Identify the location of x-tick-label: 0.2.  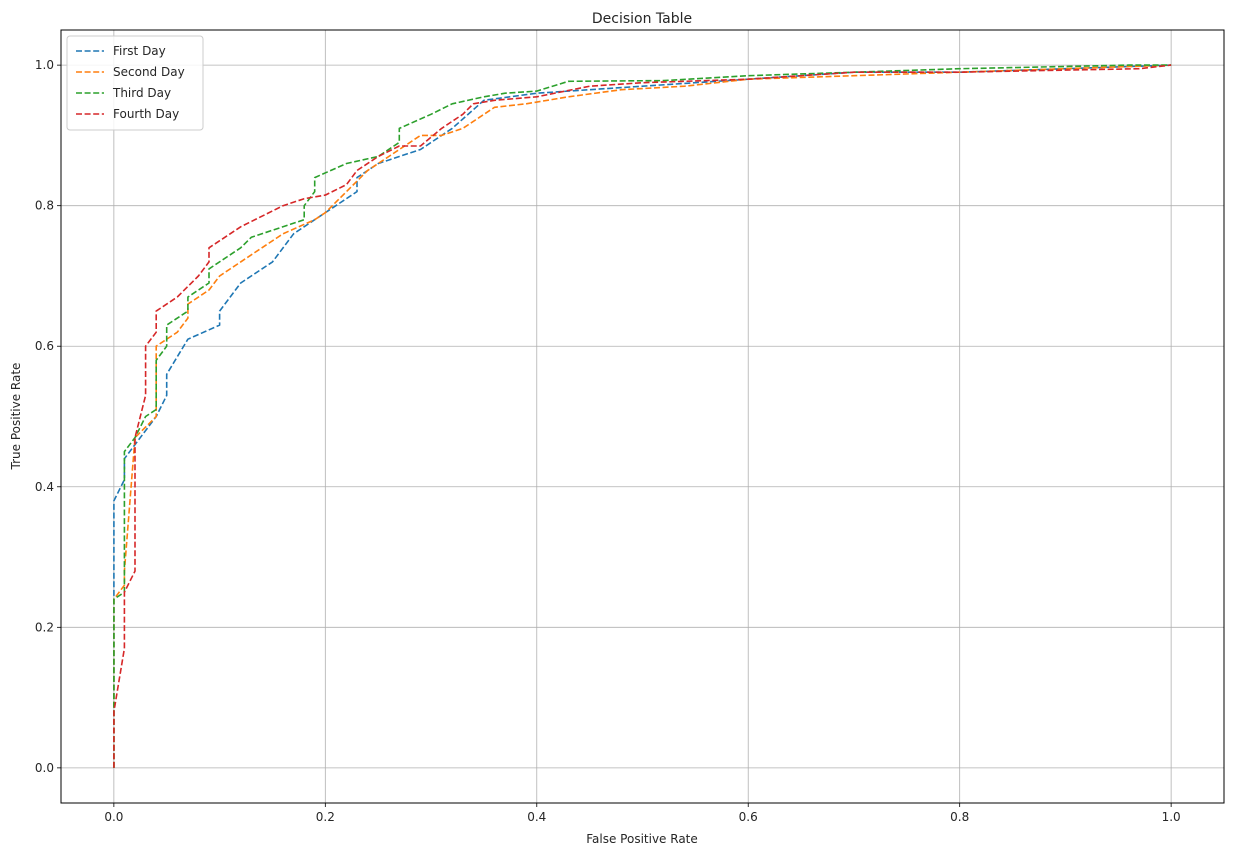
(325, 817).